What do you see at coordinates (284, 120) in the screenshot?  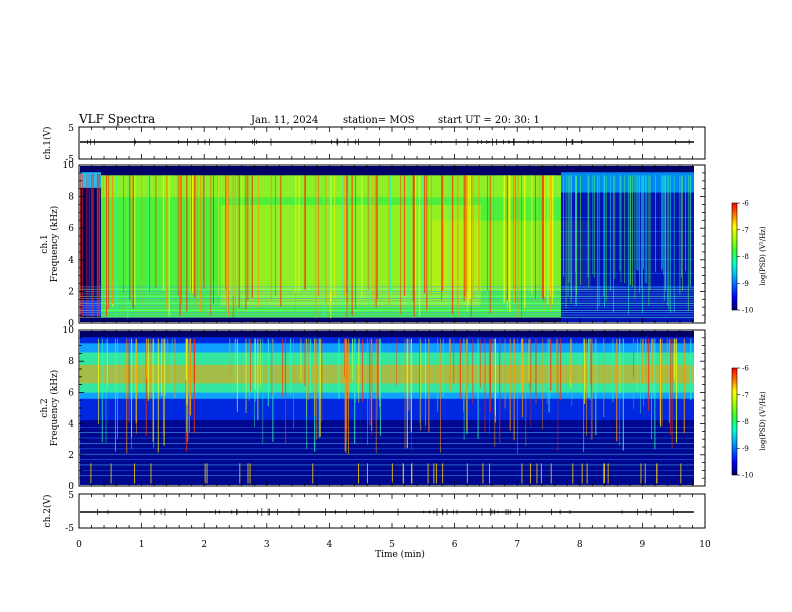 I see `date-label: Jan. 11, 2024` at bounding box center [284, 120].